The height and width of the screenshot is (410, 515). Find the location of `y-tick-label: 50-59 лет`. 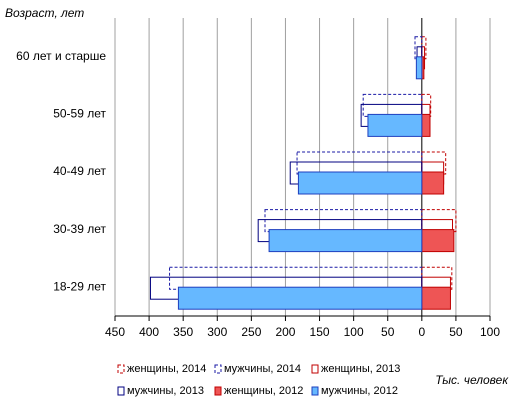

y-tick-label: 50-59 лет is located at coordinates (79, 114).